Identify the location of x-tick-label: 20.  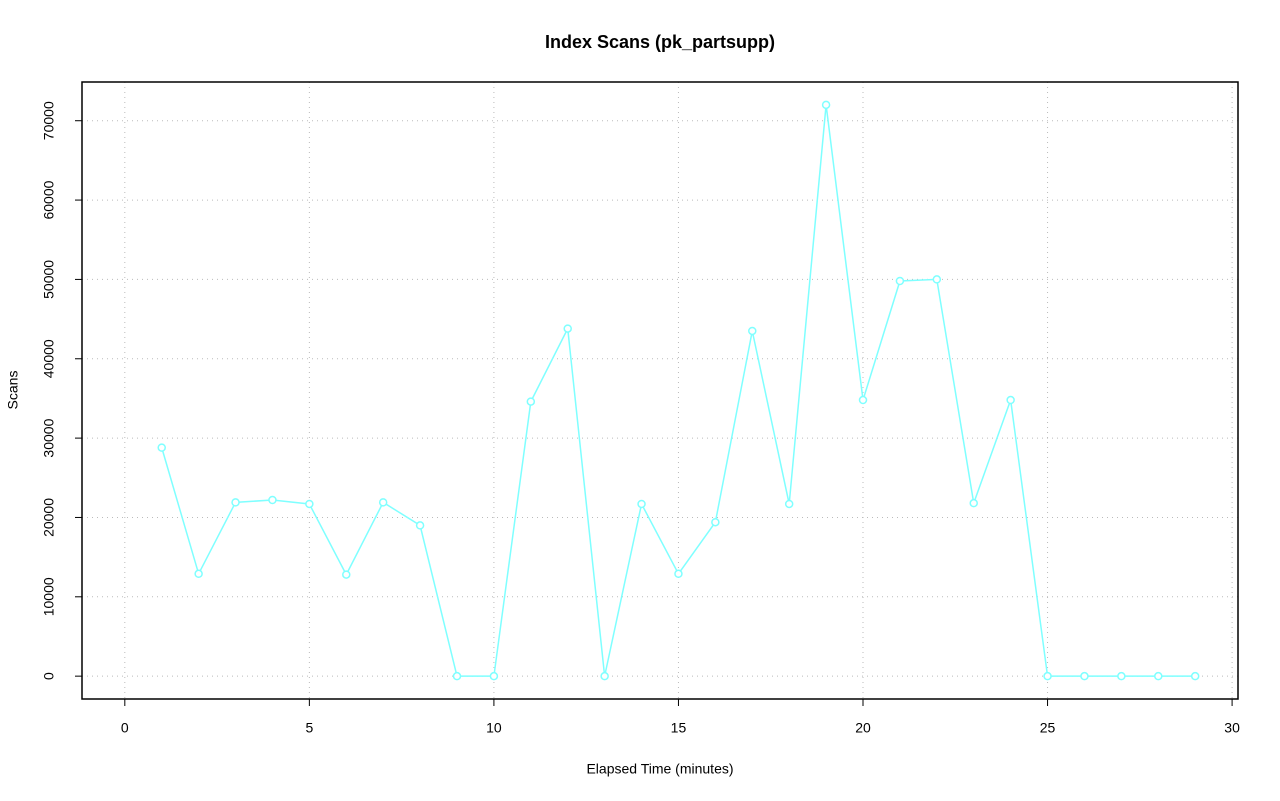
(863, 728).